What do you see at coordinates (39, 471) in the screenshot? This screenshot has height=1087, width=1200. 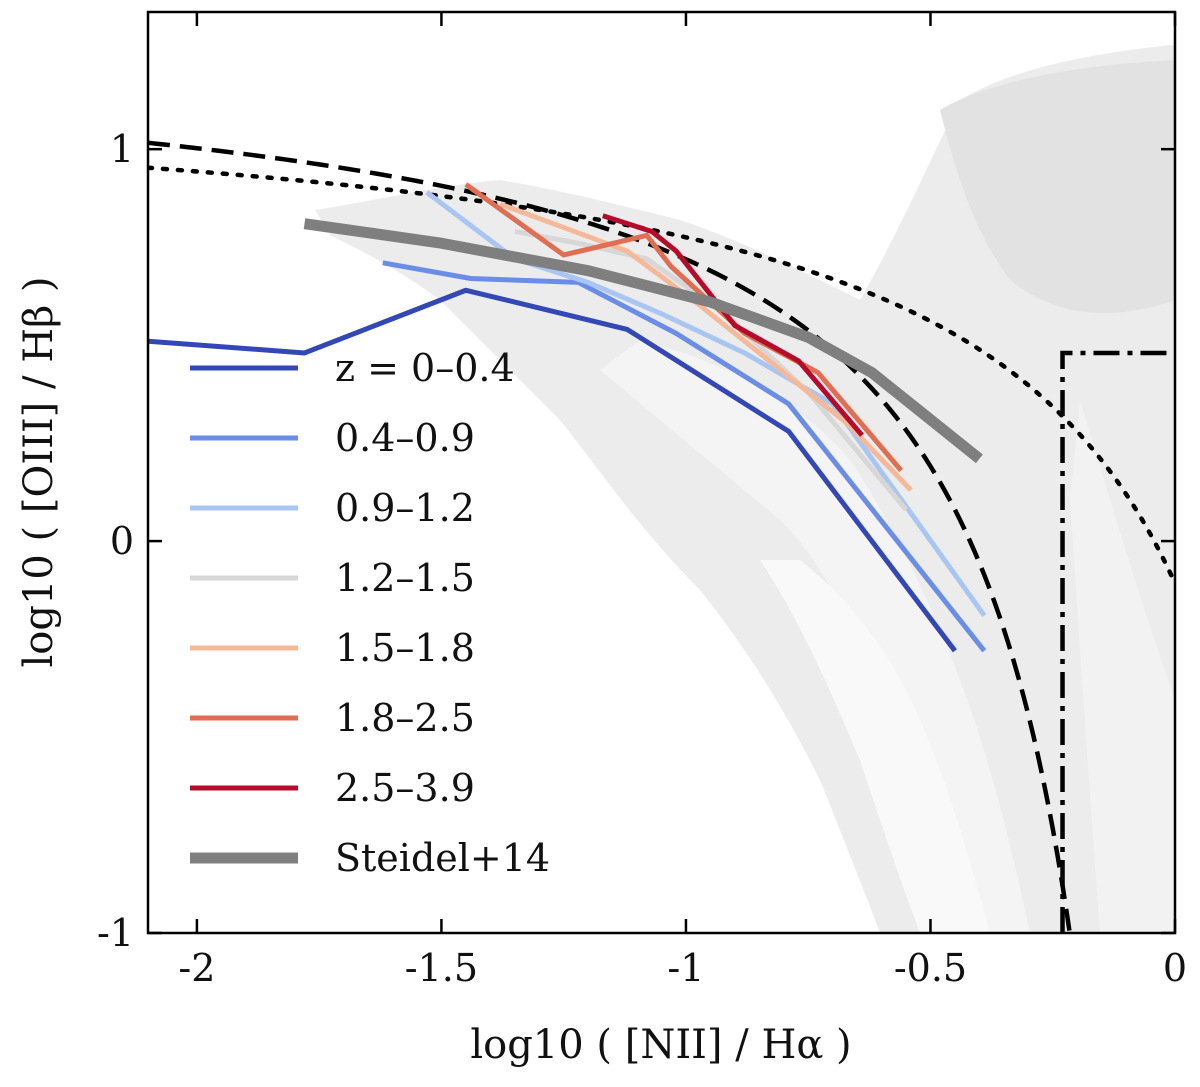 I see `y-axis-label: log10 ( [OIII] / Hβ )` at bounding box center [39, 471].